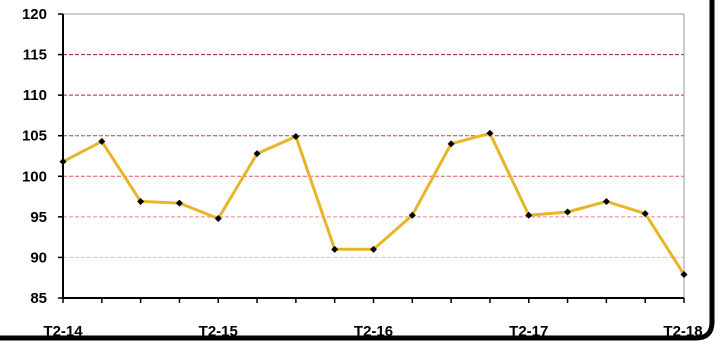  Describe the element at coordinates (35, 95) in the screenshot. I see `y-tick-label: 110` at that location.